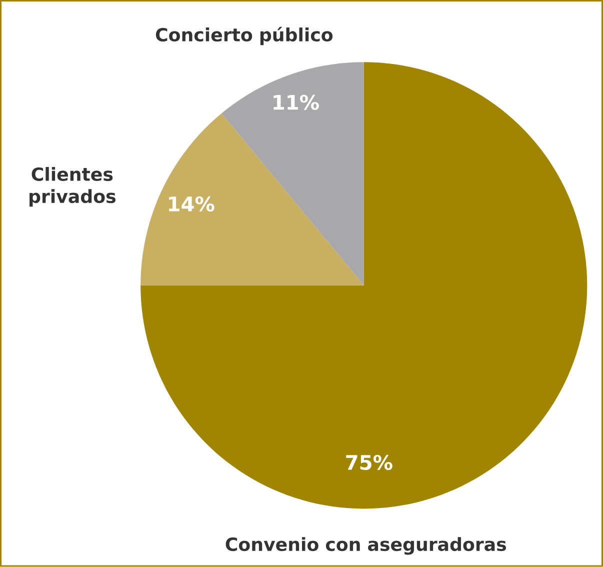 The width and height of the screenshot is (603, 567). Describe the element at coordinates (244, 36) in the screenshot. I see `slice-label: Concierto público` at that location.